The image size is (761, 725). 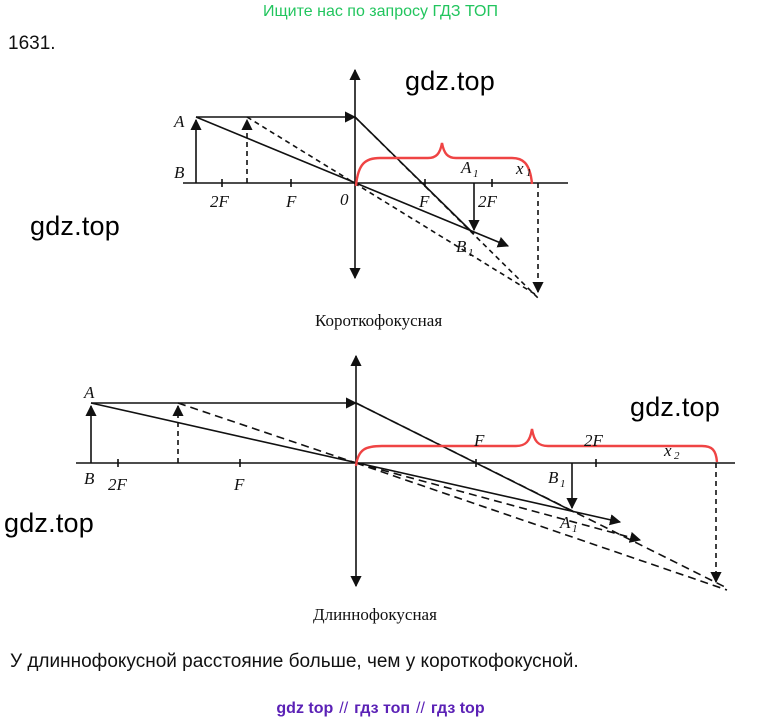 I want to click on footer-sep-2: //, so click(x=420, y=708).